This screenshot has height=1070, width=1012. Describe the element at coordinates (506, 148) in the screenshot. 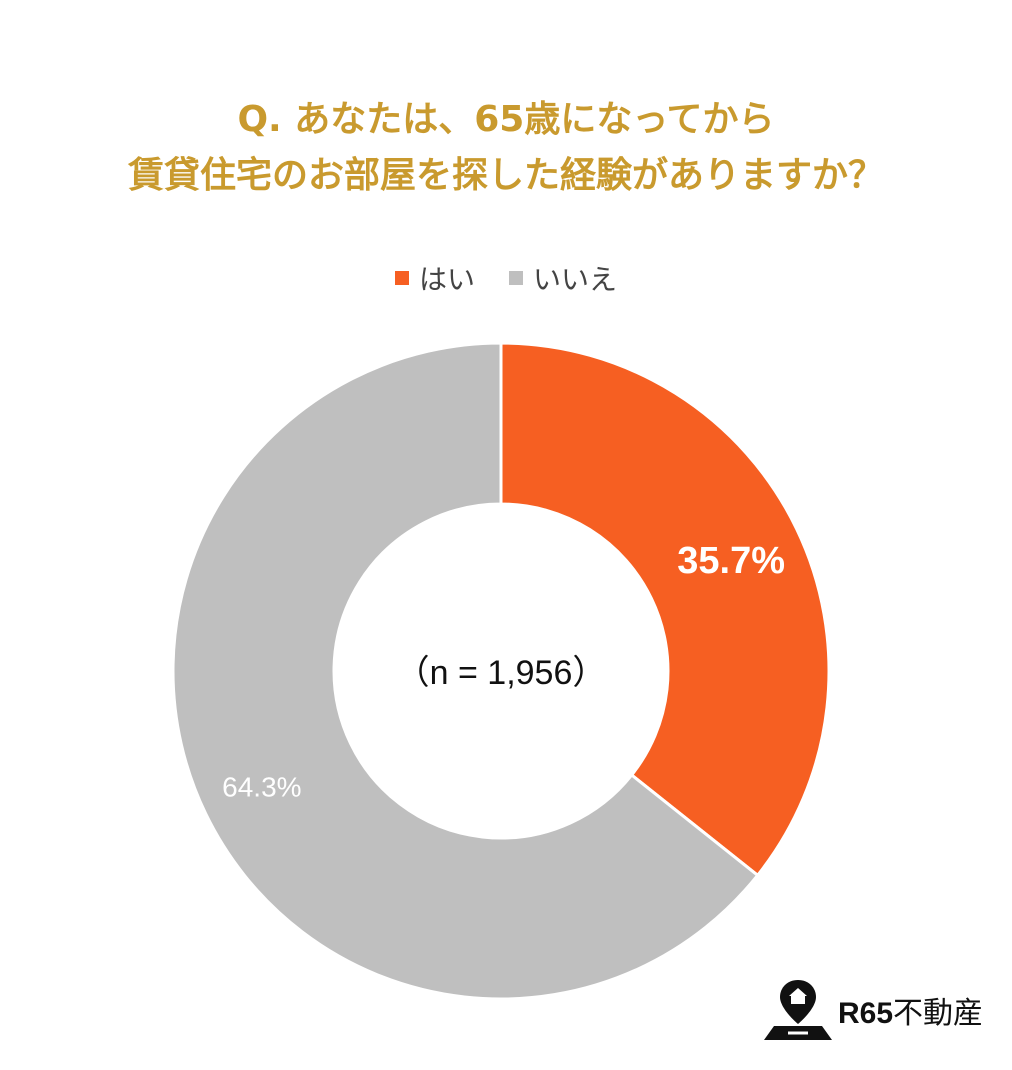

I see `chart-title: Q. あなたは、65歳になってから 賃貸住宅のお部屋を探した経験がありますか？` at that location.